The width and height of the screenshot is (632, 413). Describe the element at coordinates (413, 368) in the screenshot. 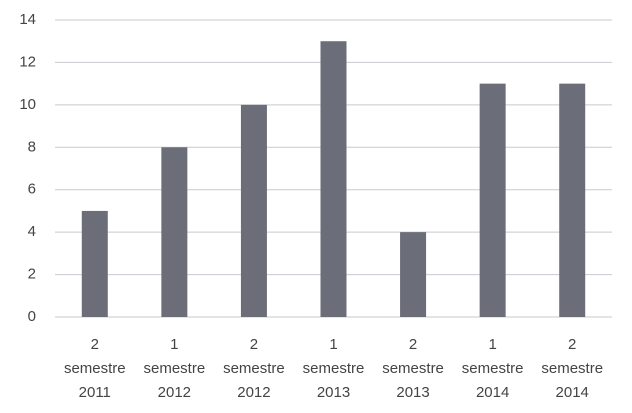

I see `x-tick-label: 2 semestre 2013` at that location.